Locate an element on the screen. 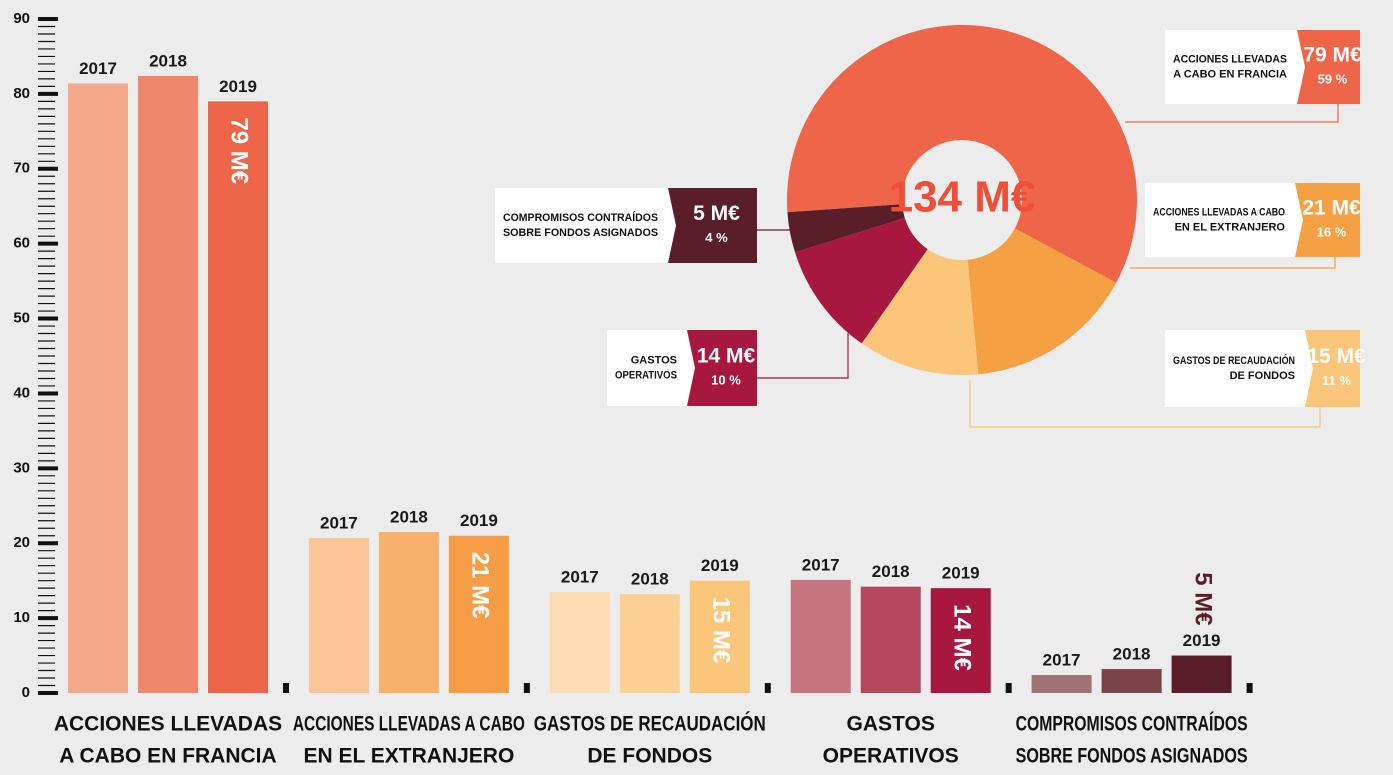 Image resolution: width=1393 pixels, height=775 pixels. slice-category-label: OPERATIVOS is located at coordinates (646, 375).